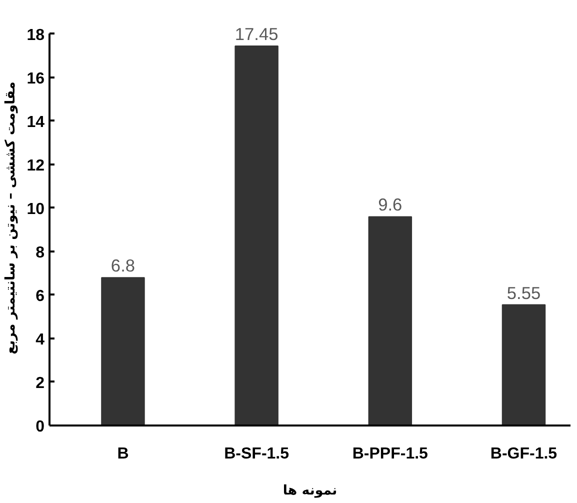 The image size is (577, 503). Describe the element at coordinates (123, 454) in the screenshot. I see `x-tick-label: B` at that location.